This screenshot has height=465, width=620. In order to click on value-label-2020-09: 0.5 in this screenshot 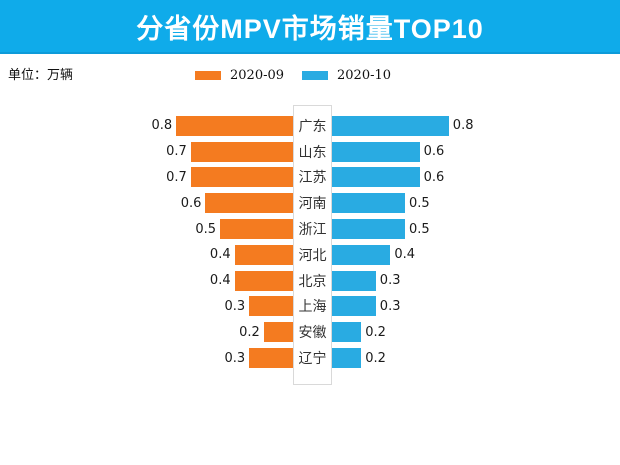, I will do `click(205, 229)`.